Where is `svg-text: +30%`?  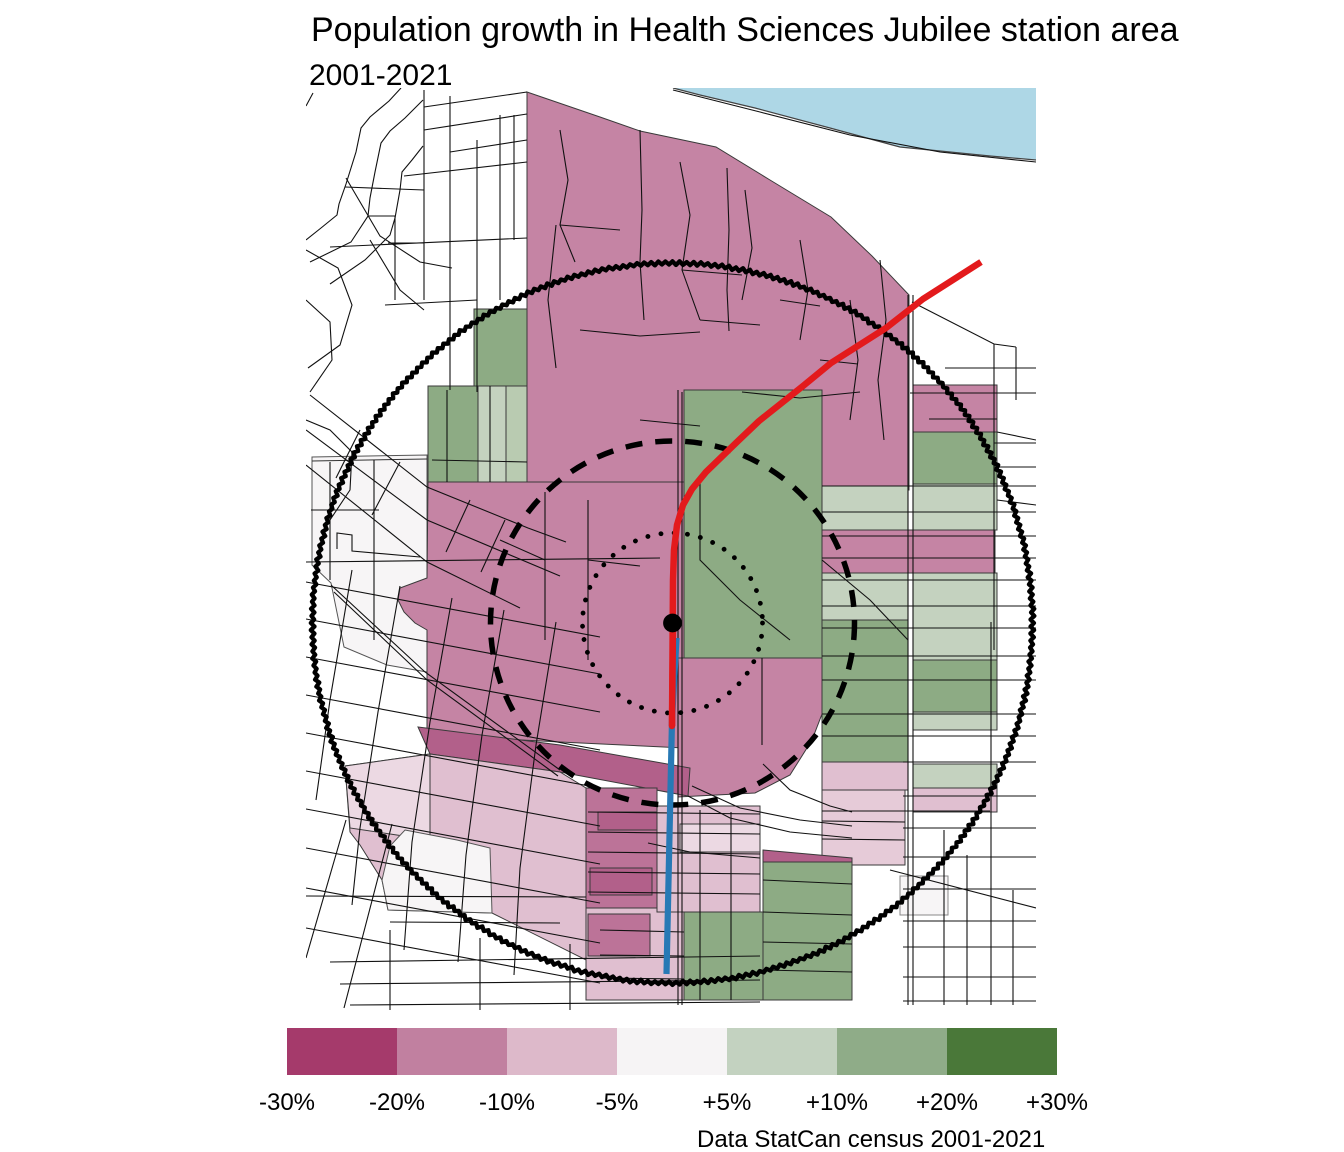
svg-text: +30% is located at coordinates (1057, 1102).